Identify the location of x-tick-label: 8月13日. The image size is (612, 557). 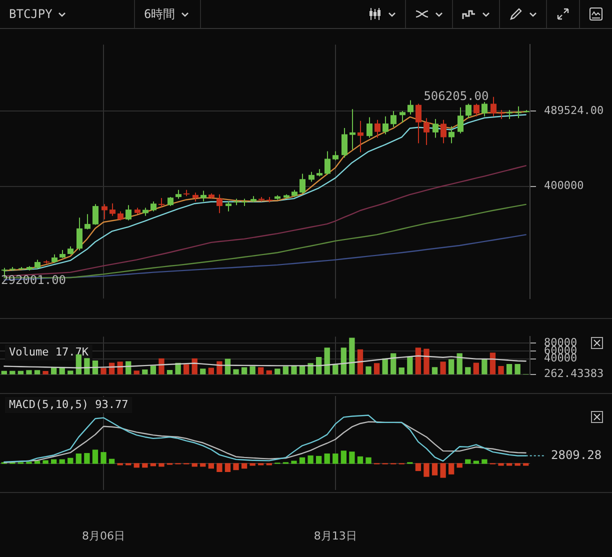
(335, 535).